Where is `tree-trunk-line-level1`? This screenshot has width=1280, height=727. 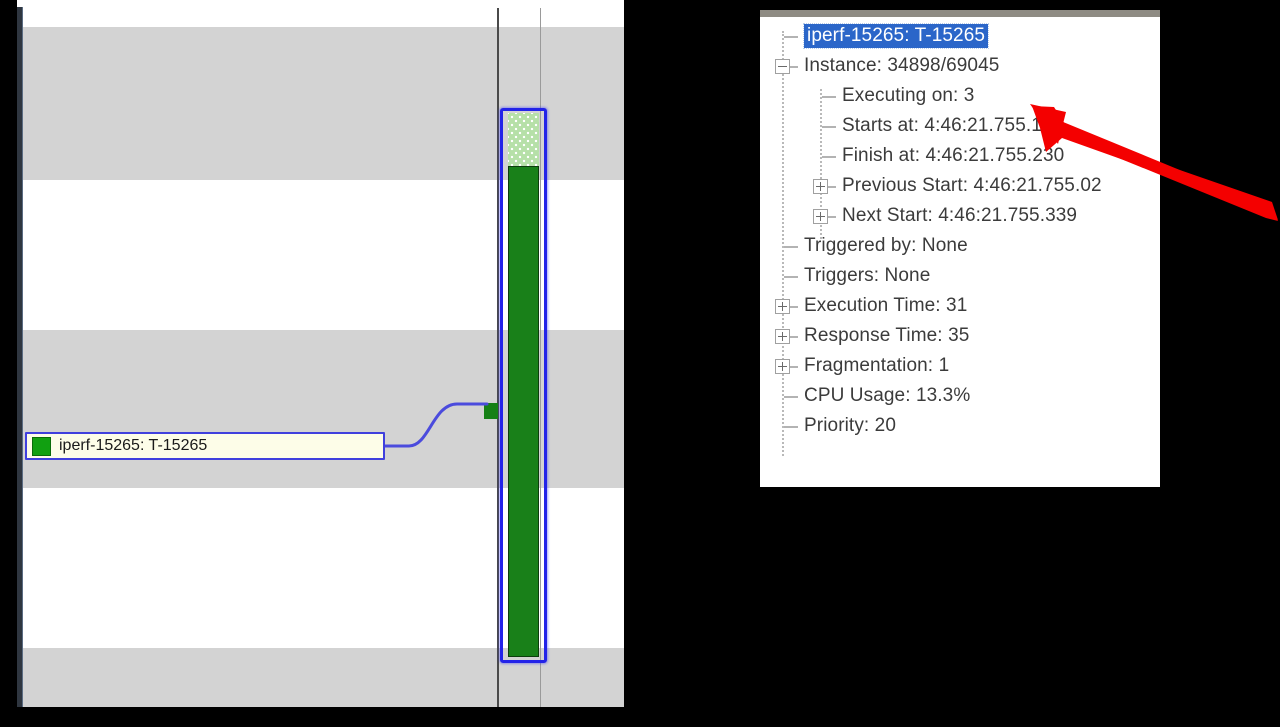
tree-trunk-line-level1 is located at coordinates (783, 243).